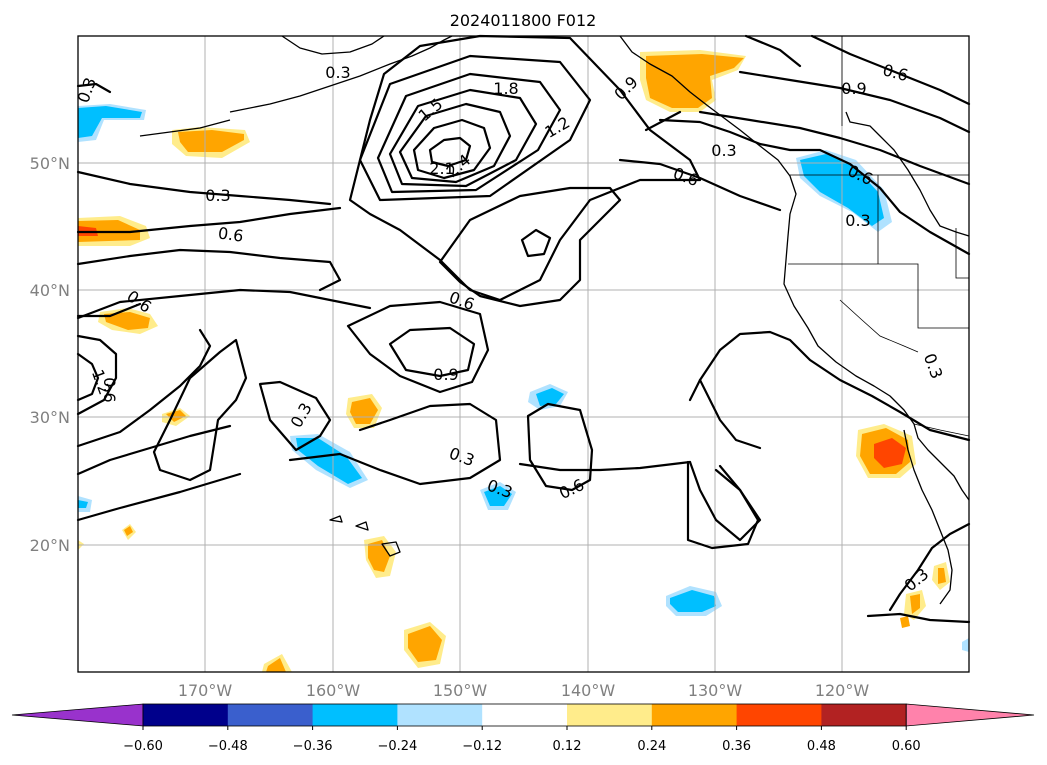  What do you see at coordinates (651, 746) in the screenshot?
I see `colorbar-tick-label: 0.24` at bounding box center [651, 746].